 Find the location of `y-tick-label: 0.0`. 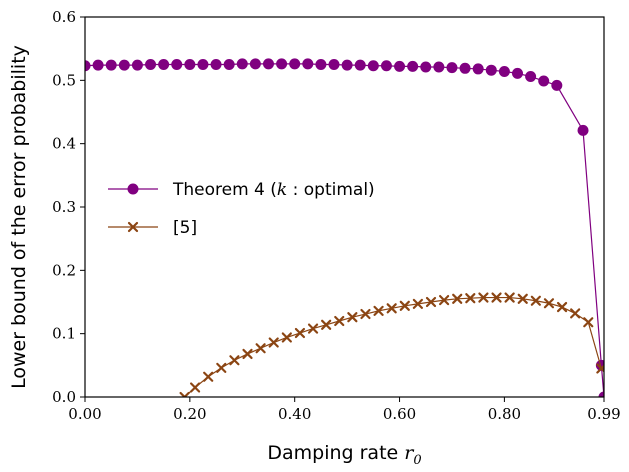

y-tick-label: 0.0 is located at coordinates (64, 397).